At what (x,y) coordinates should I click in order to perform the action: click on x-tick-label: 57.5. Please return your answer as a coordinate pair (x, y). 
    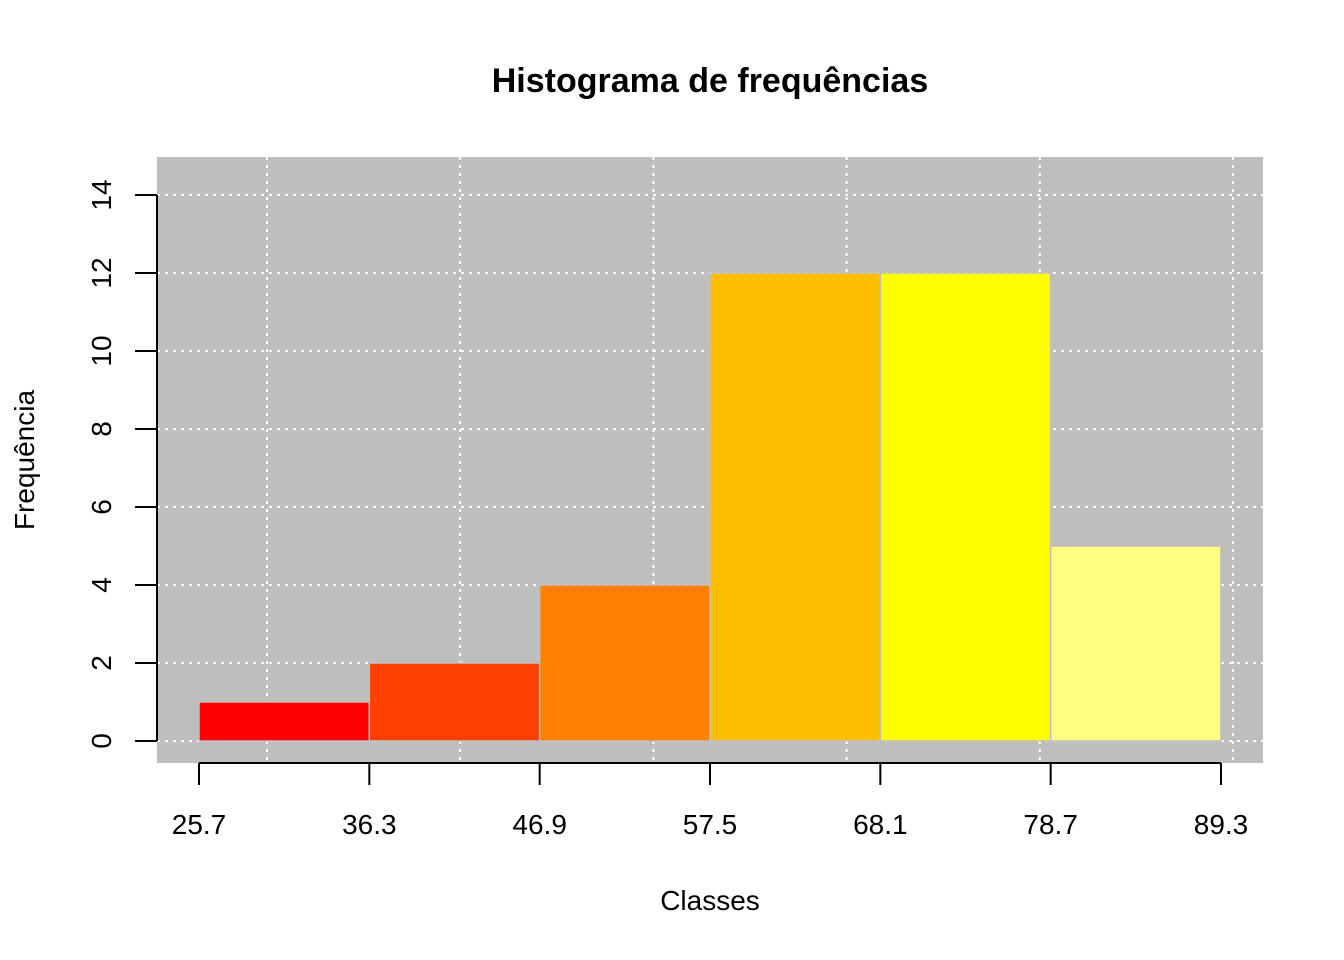
    Looking at the image, I should click on (710, 824).